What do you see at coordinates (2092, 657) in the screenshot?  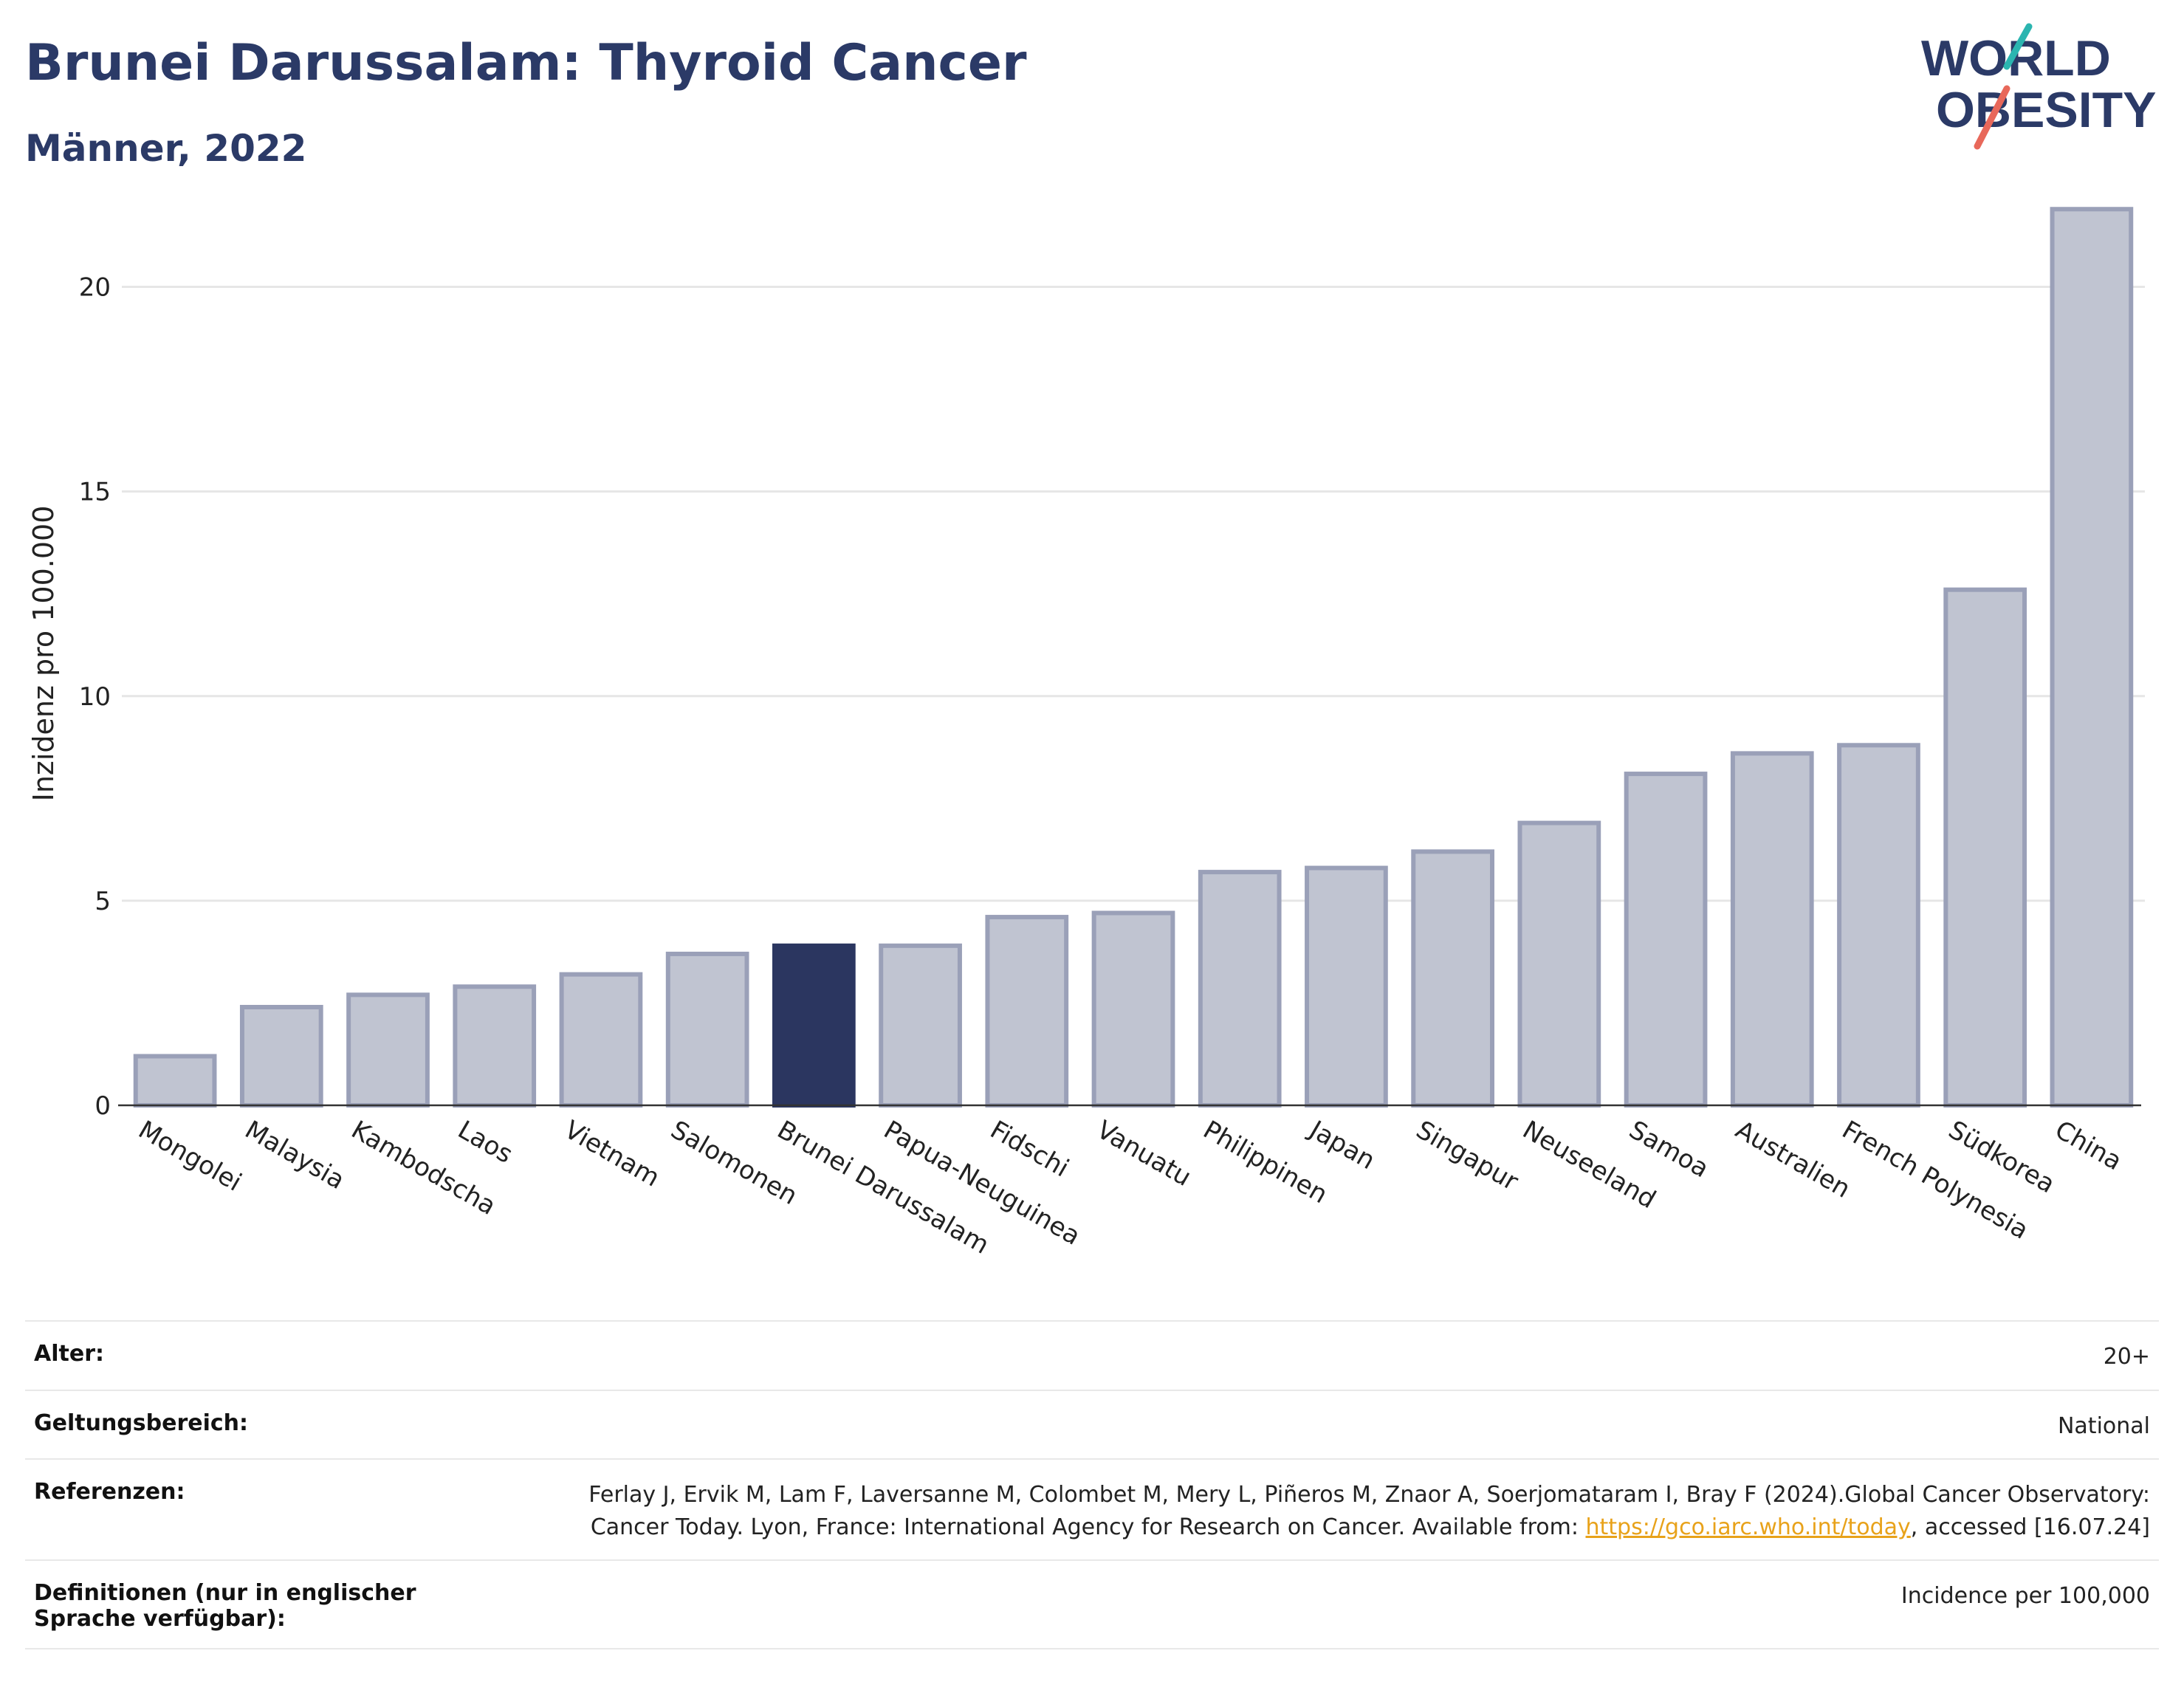 I see `bar-china` at bounding box center [2092, 657].